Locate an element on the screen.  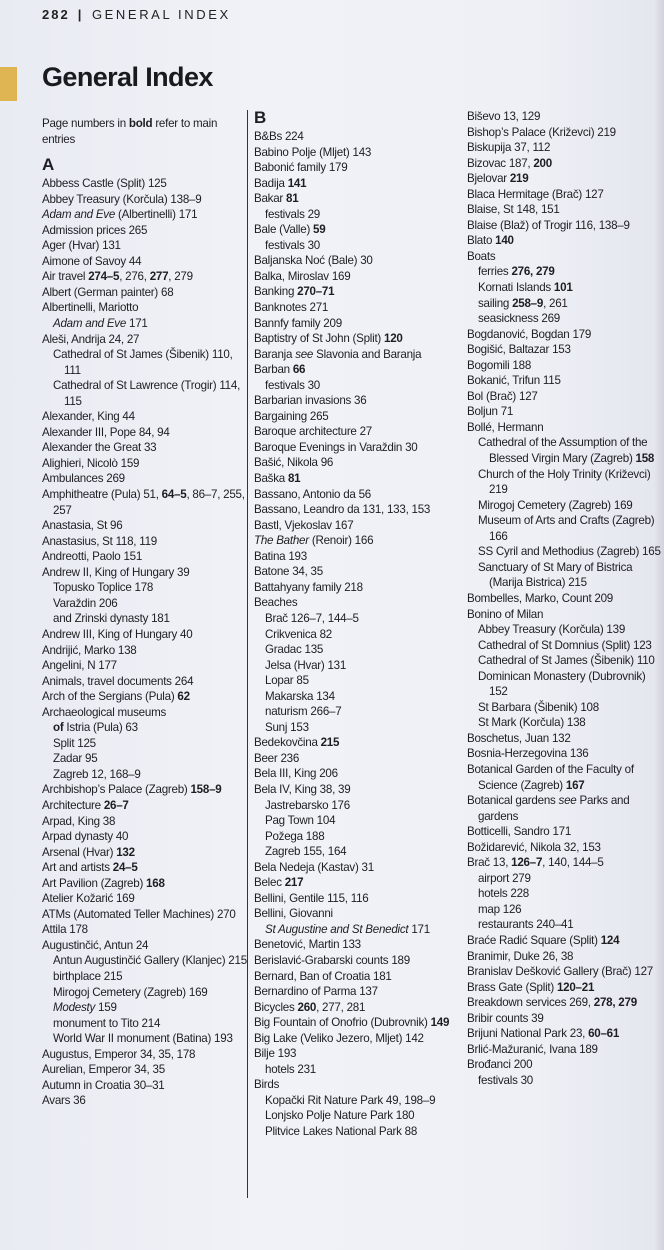
index-entry: B&Bs 224 is located at coordinates (358, 137).